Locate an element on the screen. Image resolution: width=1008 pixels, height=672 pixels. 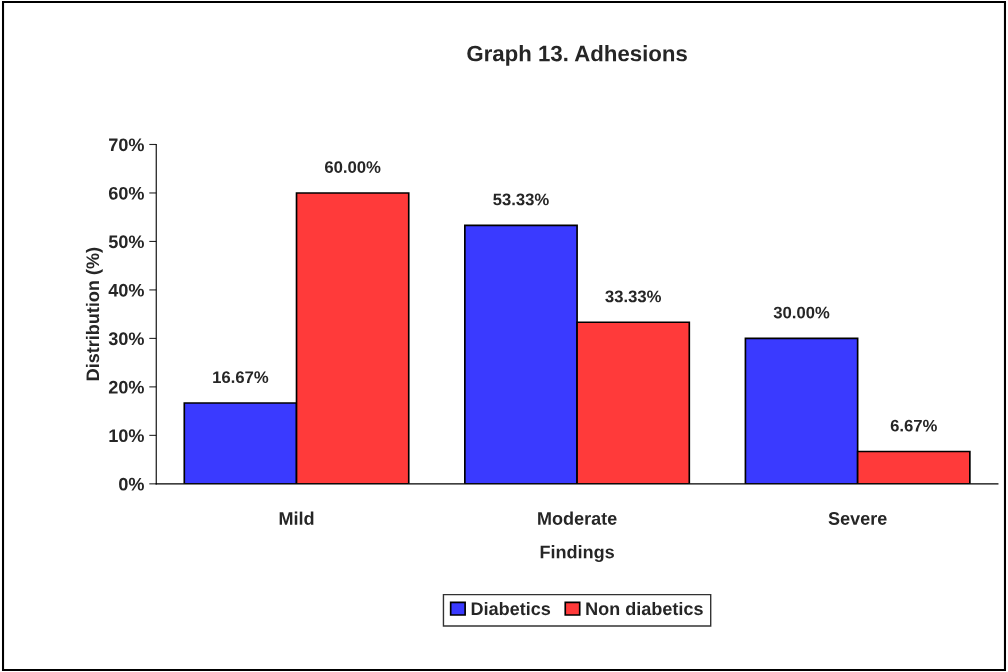
data-label: 60.00% is located at coordinates (352, 167).